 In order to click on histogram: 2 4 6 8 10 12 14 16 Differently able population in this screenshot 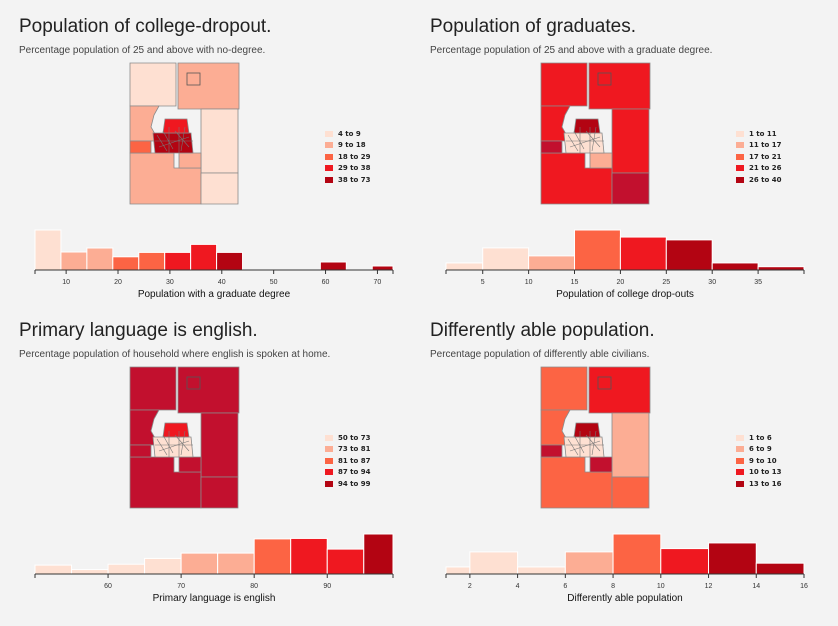, I will do `click(626, 568)`.